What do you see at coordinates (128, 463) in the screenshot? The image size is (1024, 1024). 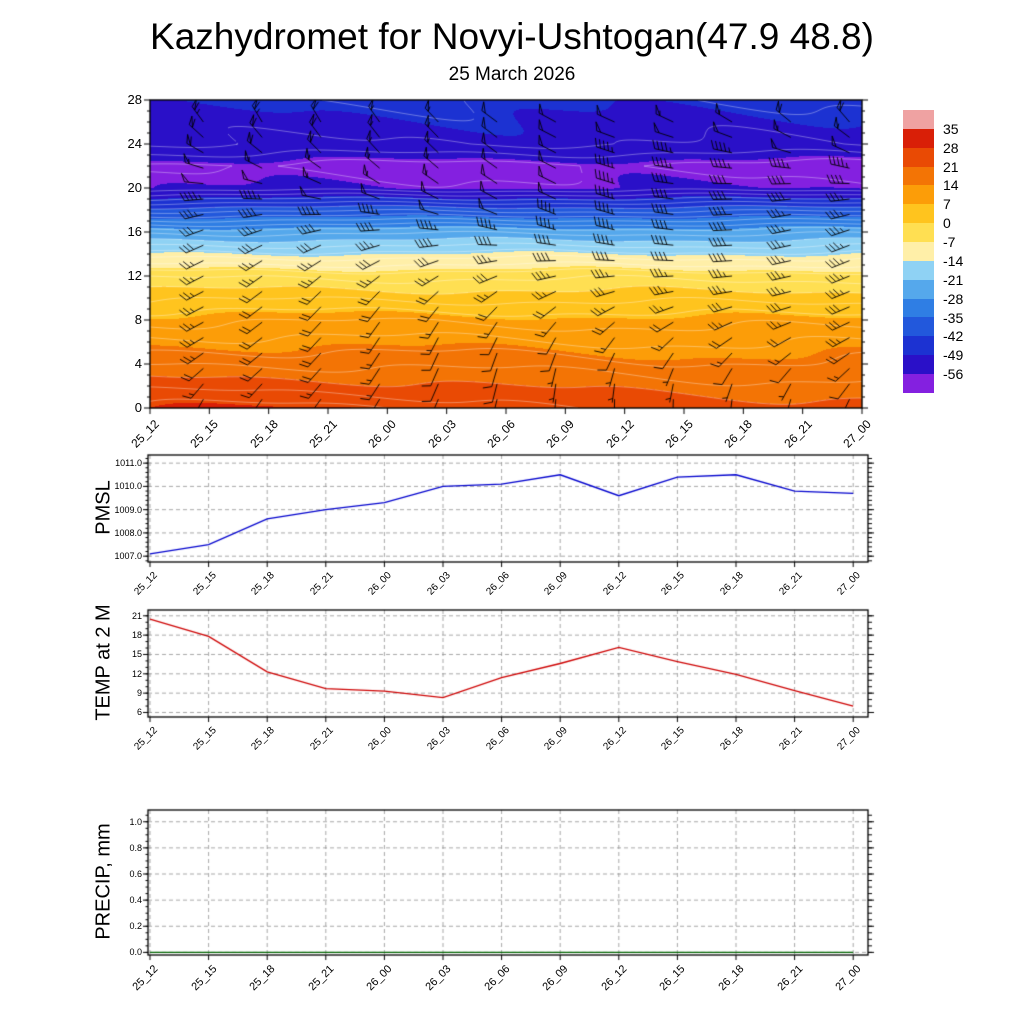 I see `pmsl-ytick: 1011.0` at bounding box center [128, 463].